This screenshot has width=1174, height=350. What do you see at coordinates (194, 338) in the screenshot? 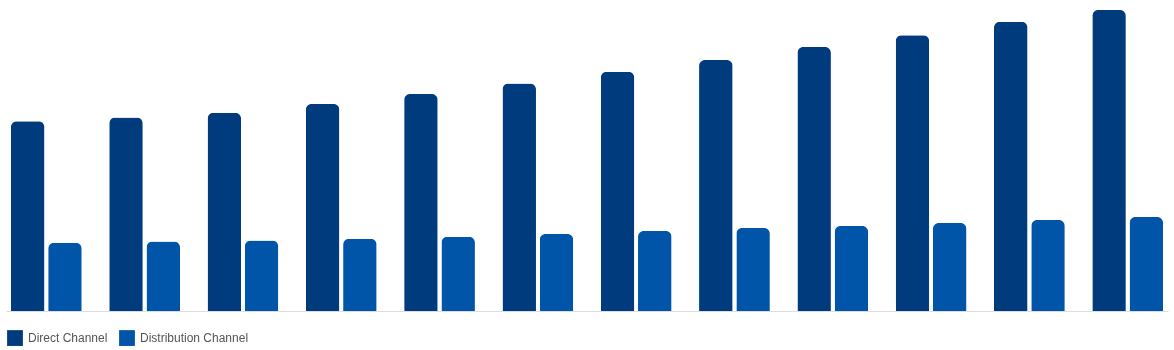
I see `legend-label: Distribution Channel` at bounding box center [194, 338].